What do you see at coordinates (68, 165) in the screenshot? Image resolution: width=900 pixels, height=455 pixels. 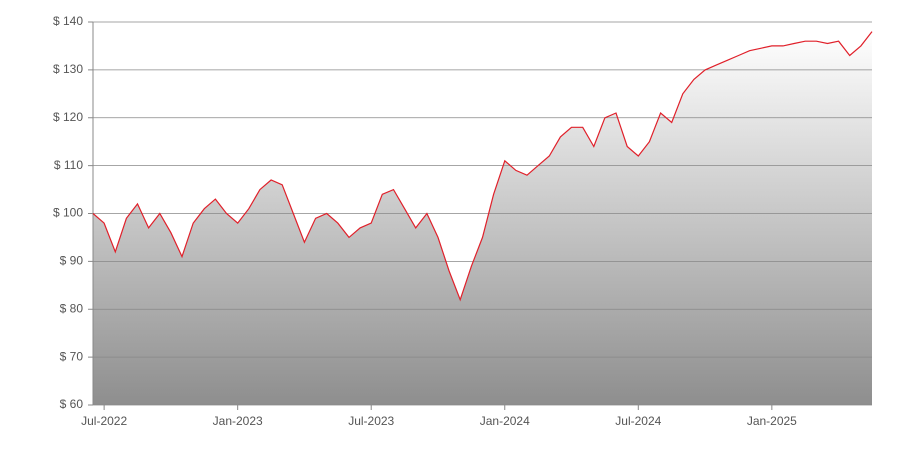 I see `y-tick-label: $ 110` at bounding box center [68, 165].